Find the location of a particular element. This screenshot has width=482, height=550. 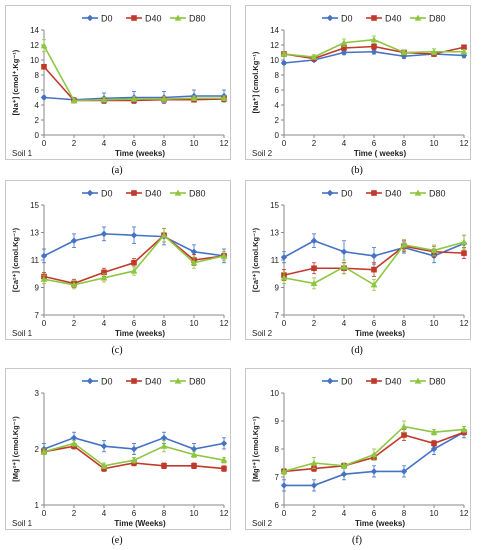

sub-label-d: (d) is located at coordinates (357, 350).